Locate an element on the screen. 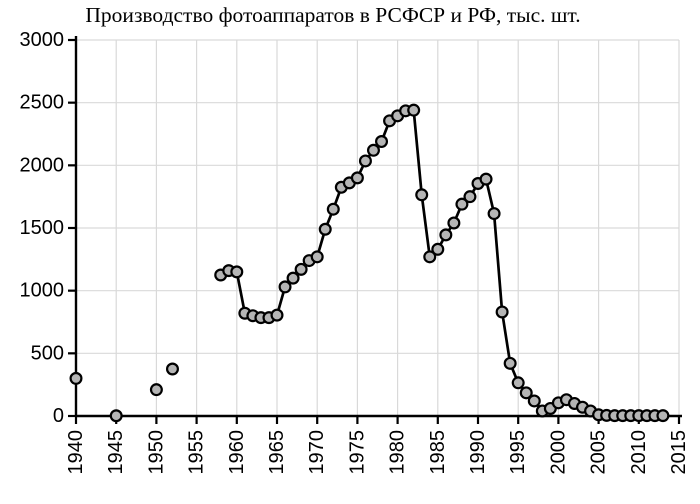  y-tick-label: 2000 is located at coordinates (42, 165).